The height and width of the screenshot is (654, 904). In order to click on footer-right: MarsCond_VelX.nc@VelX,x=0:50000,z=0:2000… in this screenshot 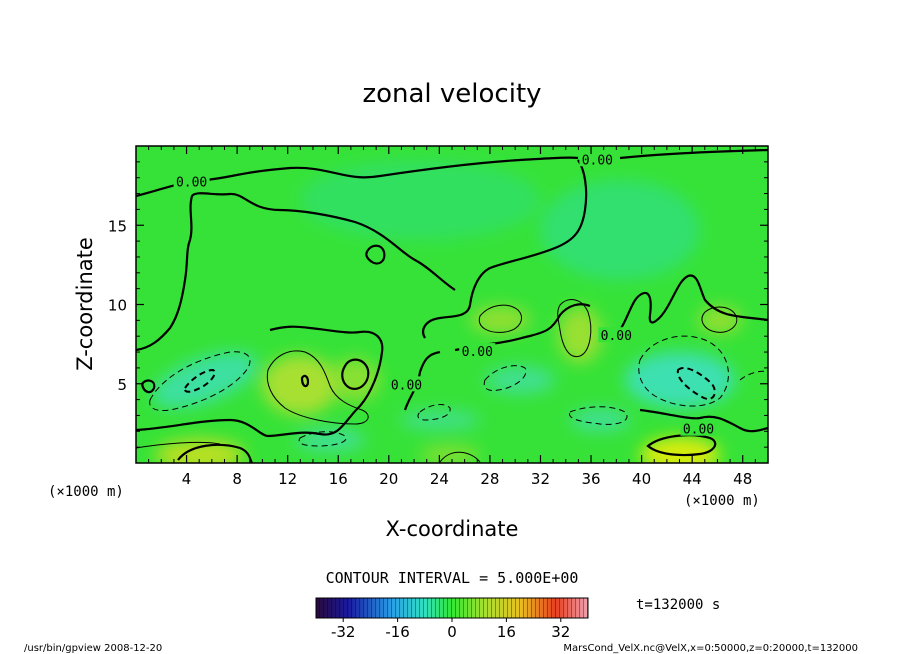, I will do `click(710, 648)`.